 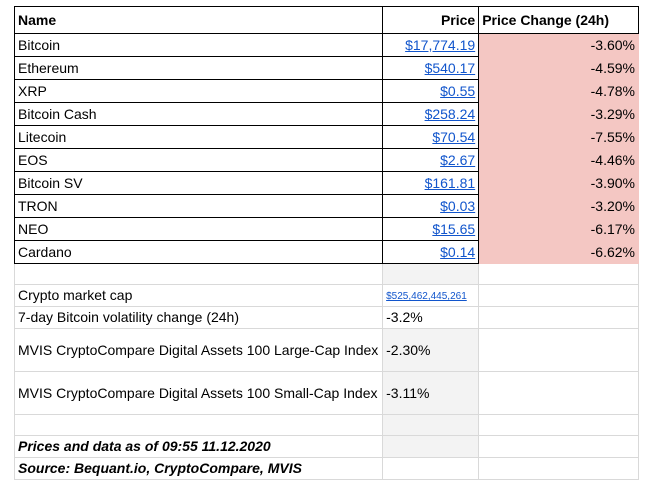 I want to click on market-cap-cell: $525,462,445,261, so click(x=431, y=295).